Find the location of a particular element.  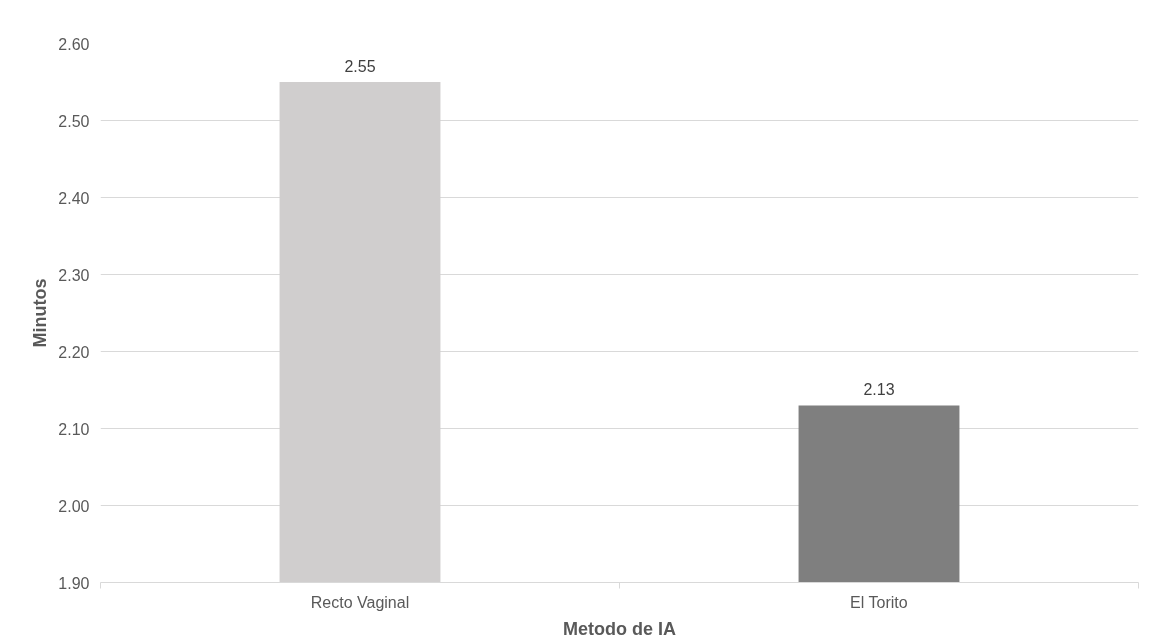

y-tick-label: 2.30 is located at coordinates (74, 275).